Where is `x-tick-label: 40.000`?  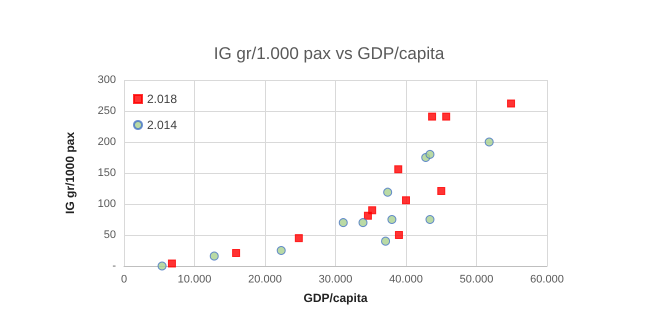 x-tick-label: 40.000 is located at coordinates (406, 280).